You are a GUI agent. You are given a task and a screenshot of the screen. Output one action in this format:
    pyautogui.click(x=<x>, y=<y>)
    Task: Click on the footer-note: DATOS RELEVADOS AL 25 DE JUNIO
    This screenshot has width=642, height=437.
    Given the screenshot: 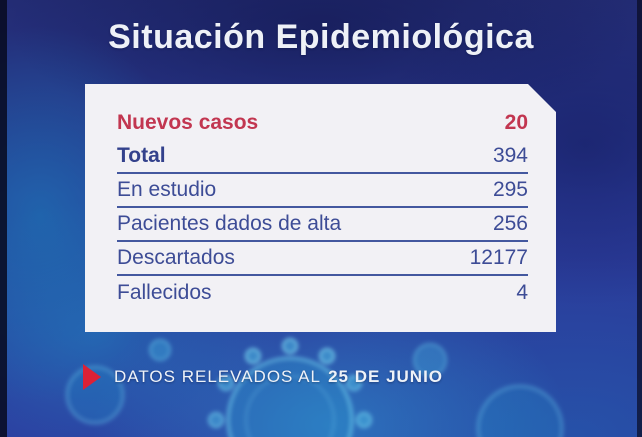 What is the action you would take?
    pyautogui.click(x=263, y=377)
    